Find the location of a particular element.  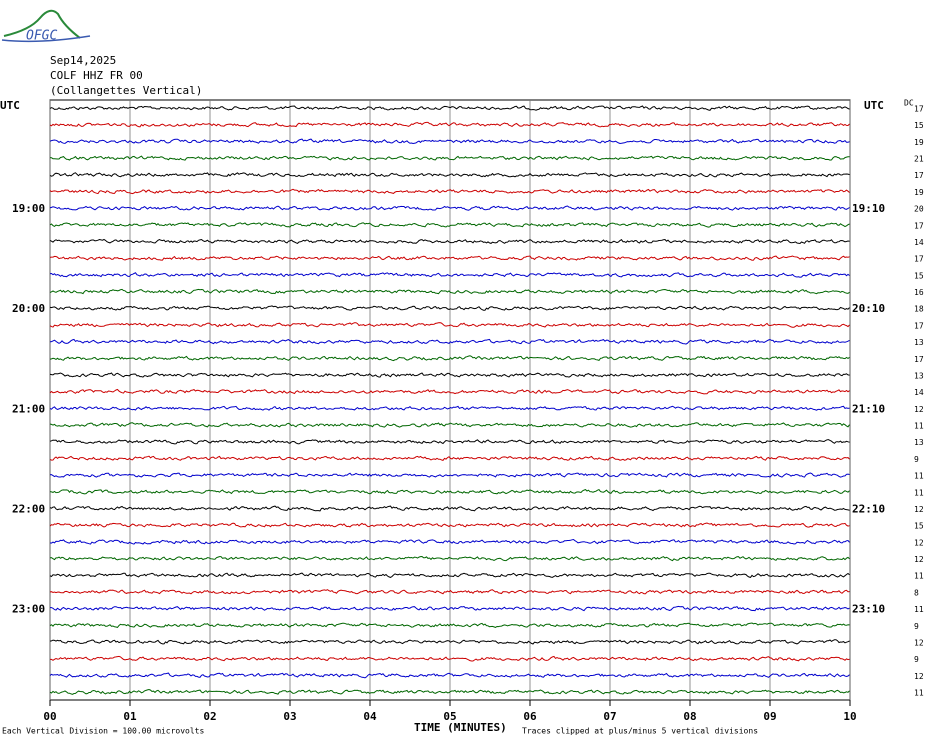

utc-label-left: UTC is located at coordinates (10, 105).